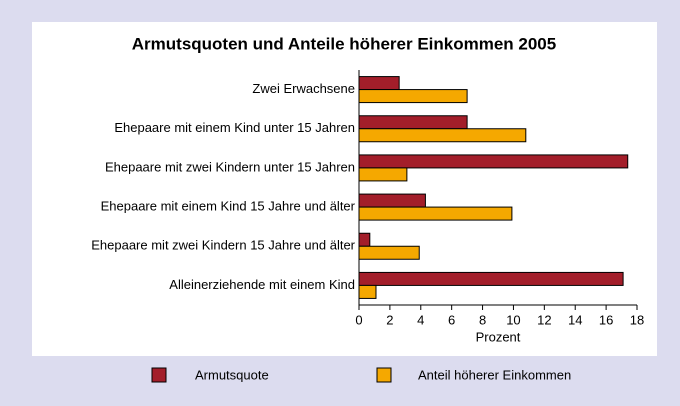  I want to click on x-tick-label: 0, so click(358, 319).